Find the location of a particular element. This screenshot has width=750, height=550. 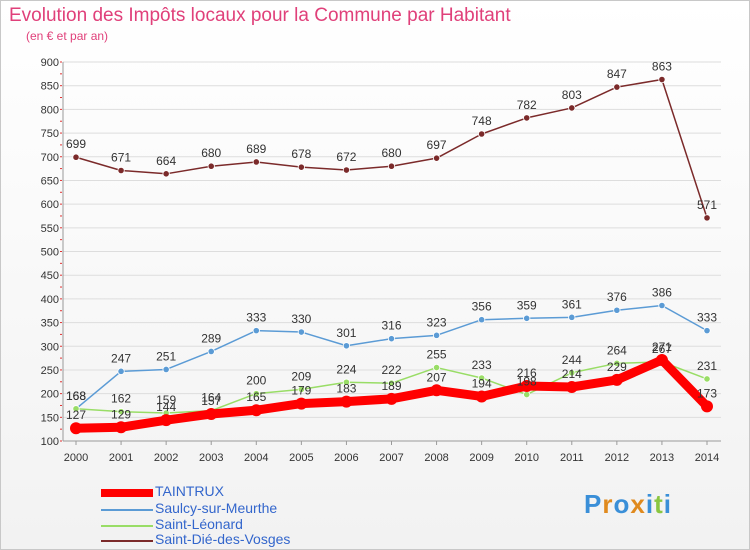

data-label: 361 is located at coordinates (572, 304).